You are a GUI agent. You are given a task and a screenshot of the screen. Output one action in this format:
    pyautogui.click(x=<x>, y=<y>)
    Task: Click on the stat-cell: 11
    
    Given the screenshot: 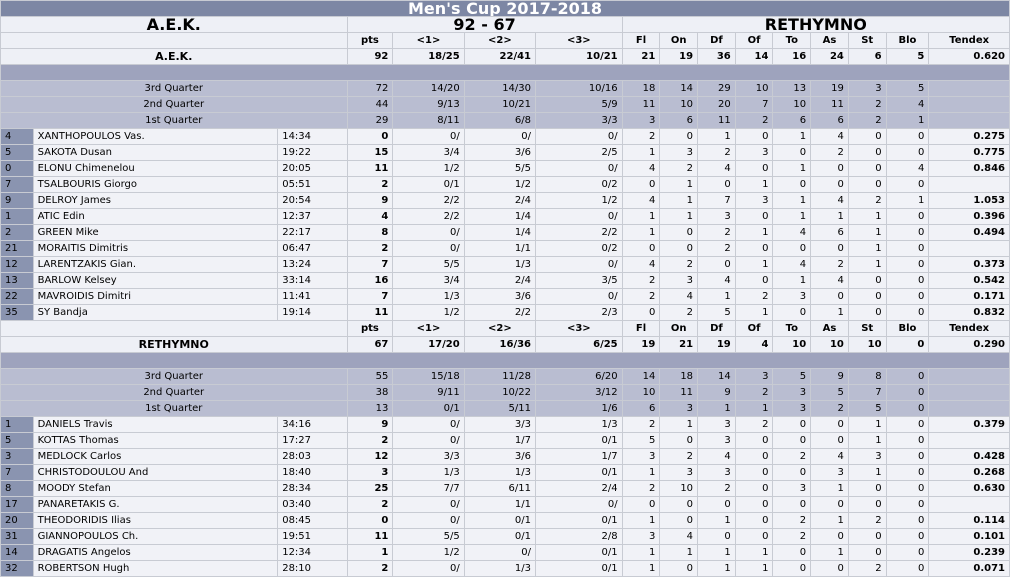 What is the action you would take?
    pyautogui.click(x=370, y=168)
    